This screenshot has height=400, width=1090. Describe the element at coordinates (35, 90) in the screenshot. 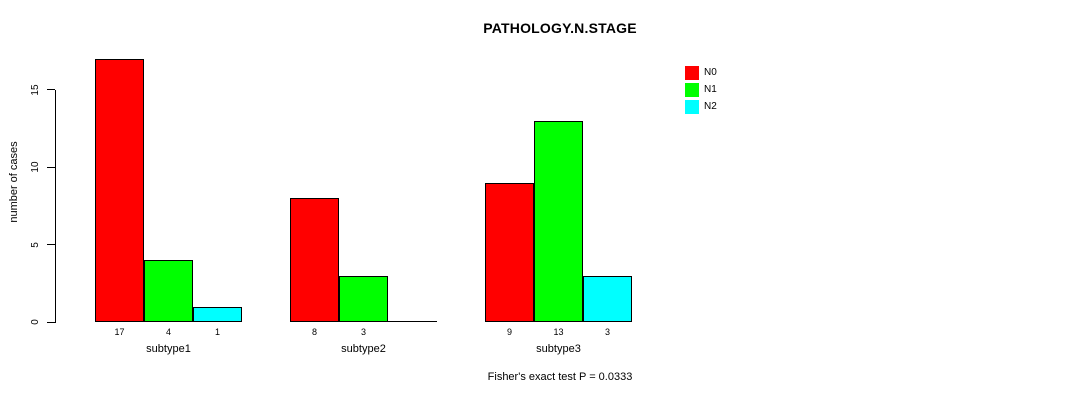

I see `y-tick-label: 15` at that location.